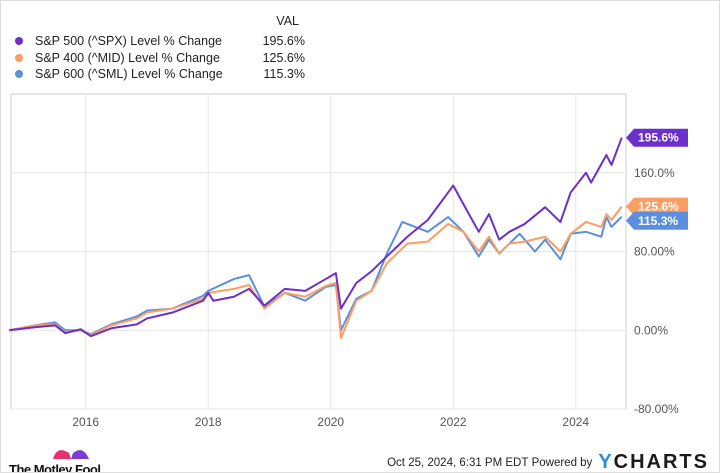  I want to click on jester-hat-icon, so click(71, 454).